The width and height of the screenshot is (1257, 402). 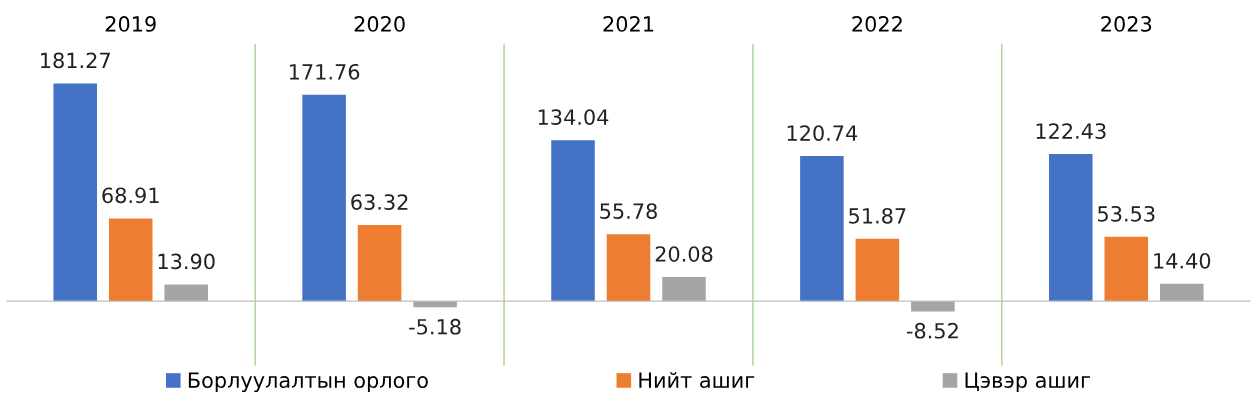 I want to click on x-tick-label: 2022, so click(x=877, y=24).